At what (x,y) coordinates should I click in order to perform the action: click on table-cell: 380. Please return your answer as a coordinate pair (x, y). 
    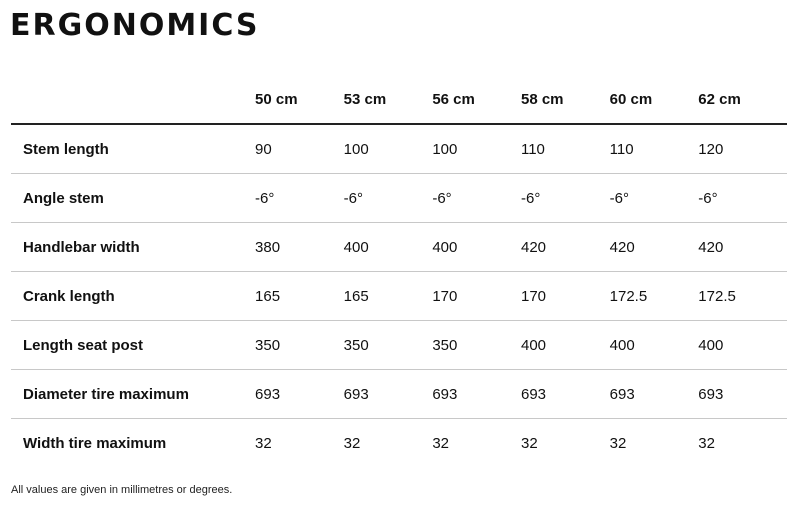
    Looking at the image, I should click on (299, 247).